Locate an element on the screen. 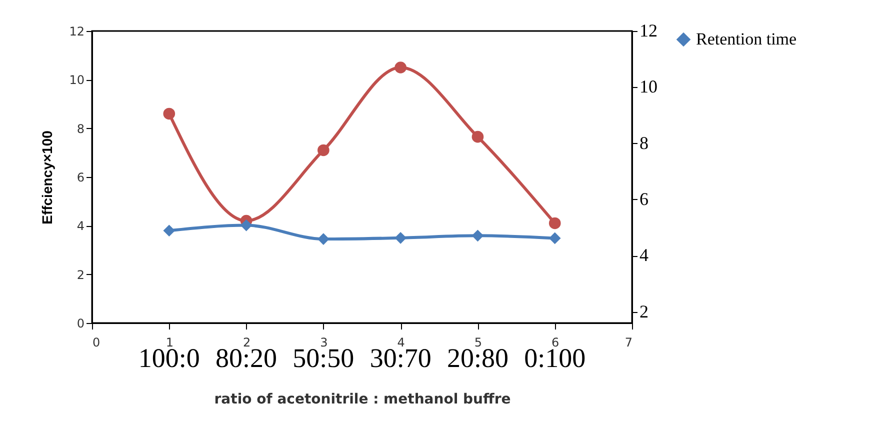  y-axis-title: Effciency×100 is located at coordinates (47, 177).